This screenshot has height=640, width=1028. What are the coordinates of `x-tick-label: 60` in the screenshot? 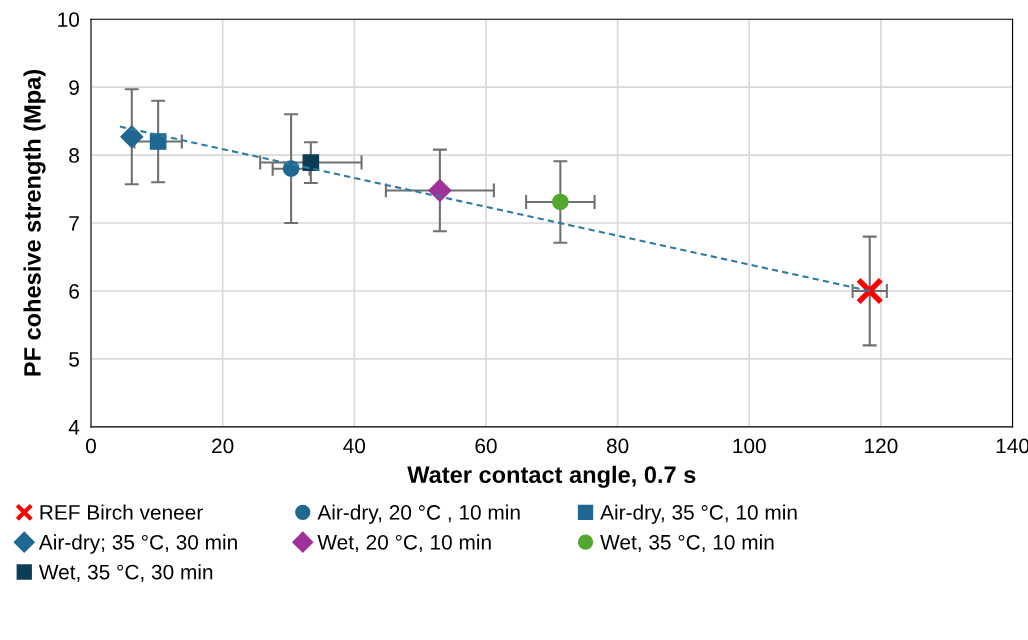 It's located at (486, 446).